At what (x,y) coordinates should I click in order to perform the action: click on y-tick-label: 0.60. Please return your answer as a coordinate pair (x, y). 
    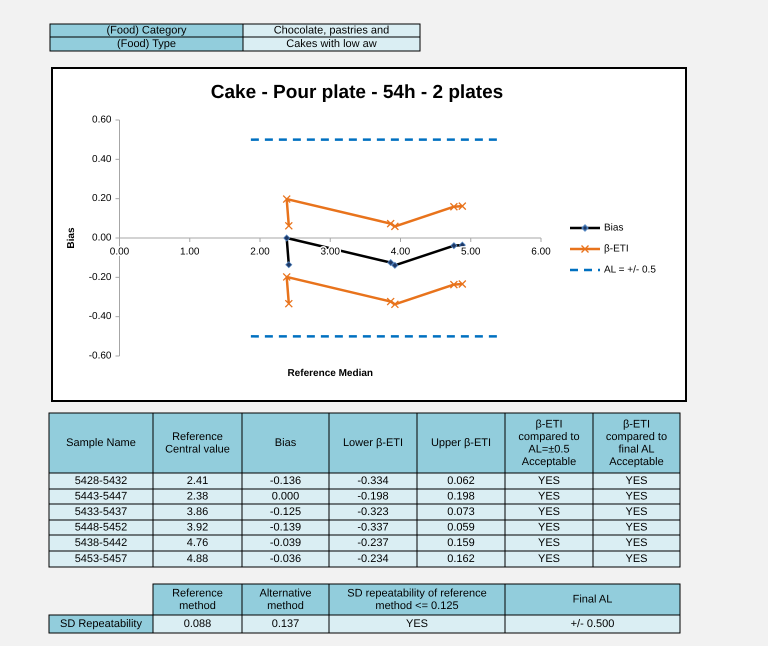
    Looking at the image, I should click on (102, 120).